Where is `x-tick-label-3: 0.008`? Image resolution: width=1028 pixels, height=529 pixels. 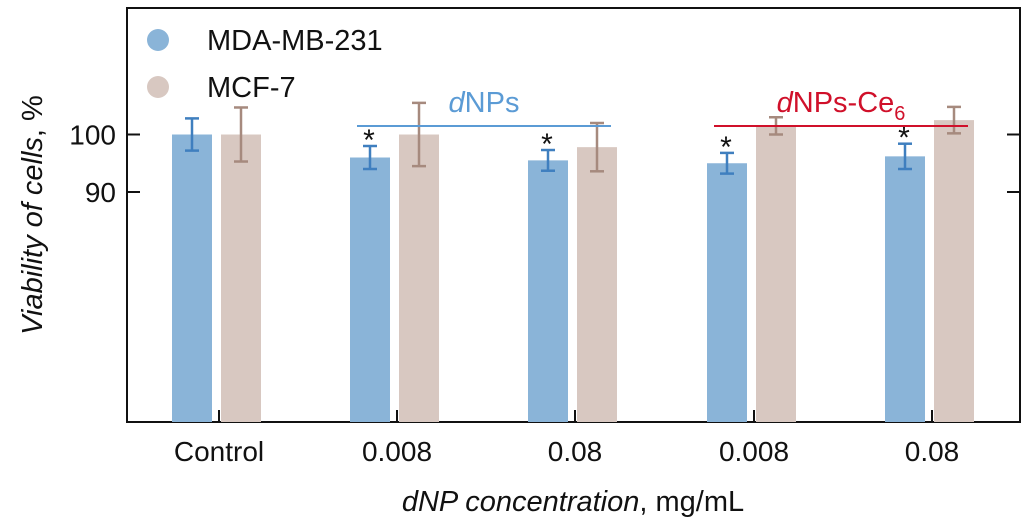 x-tick-label-3: 0.008 is located at coordinates (754, 451).